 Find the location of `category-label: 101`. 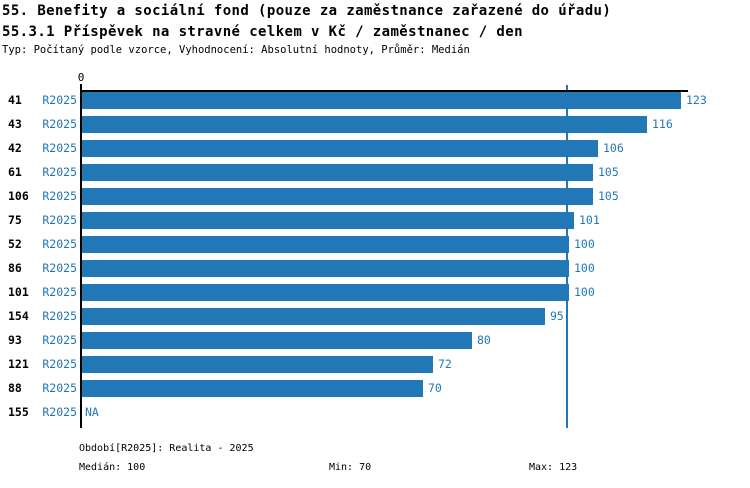

category-label: 101 is located at coordinates (18, 292).